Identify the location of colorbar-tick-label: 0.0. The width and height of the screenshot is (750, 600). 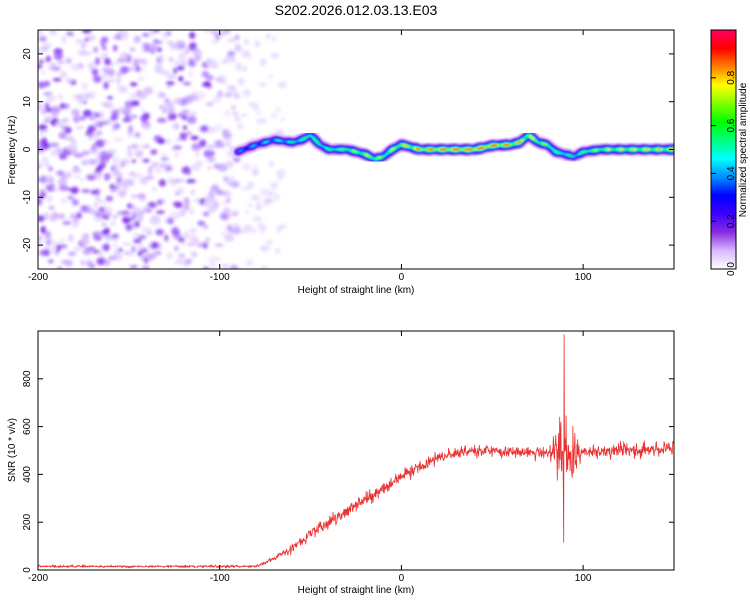
(731, 269).